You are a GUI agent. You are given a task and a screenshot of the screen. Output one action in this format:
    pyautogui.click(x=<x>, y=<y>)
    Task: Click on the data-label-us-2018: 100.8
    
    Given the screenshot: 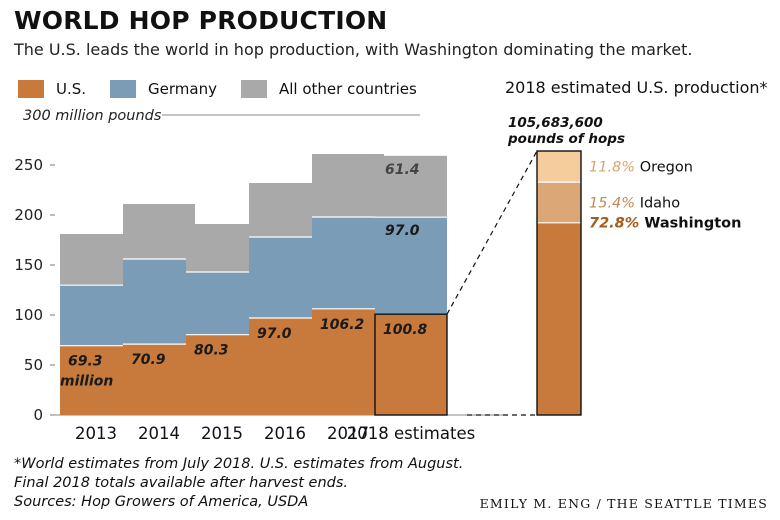 What is the action you would take?
    pyautogui.click(x=405, y=330)
    